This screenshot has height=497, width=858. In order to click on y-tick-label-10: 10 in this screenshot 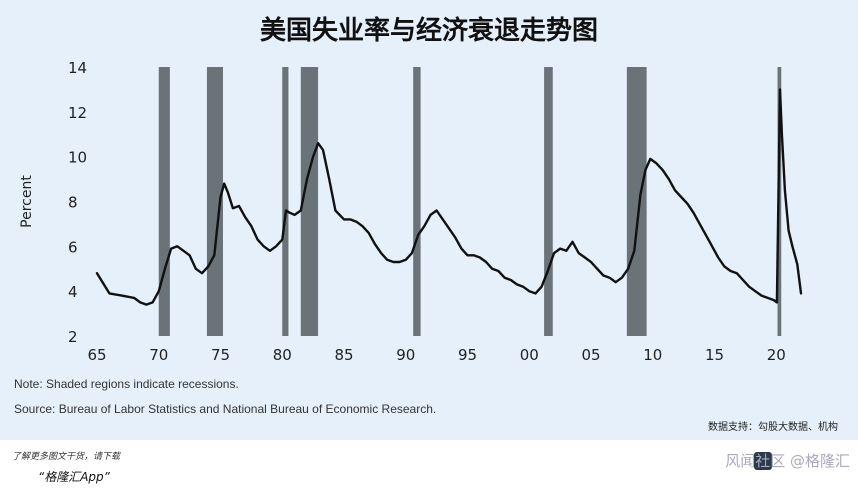, I will do `click(77, 158)`.